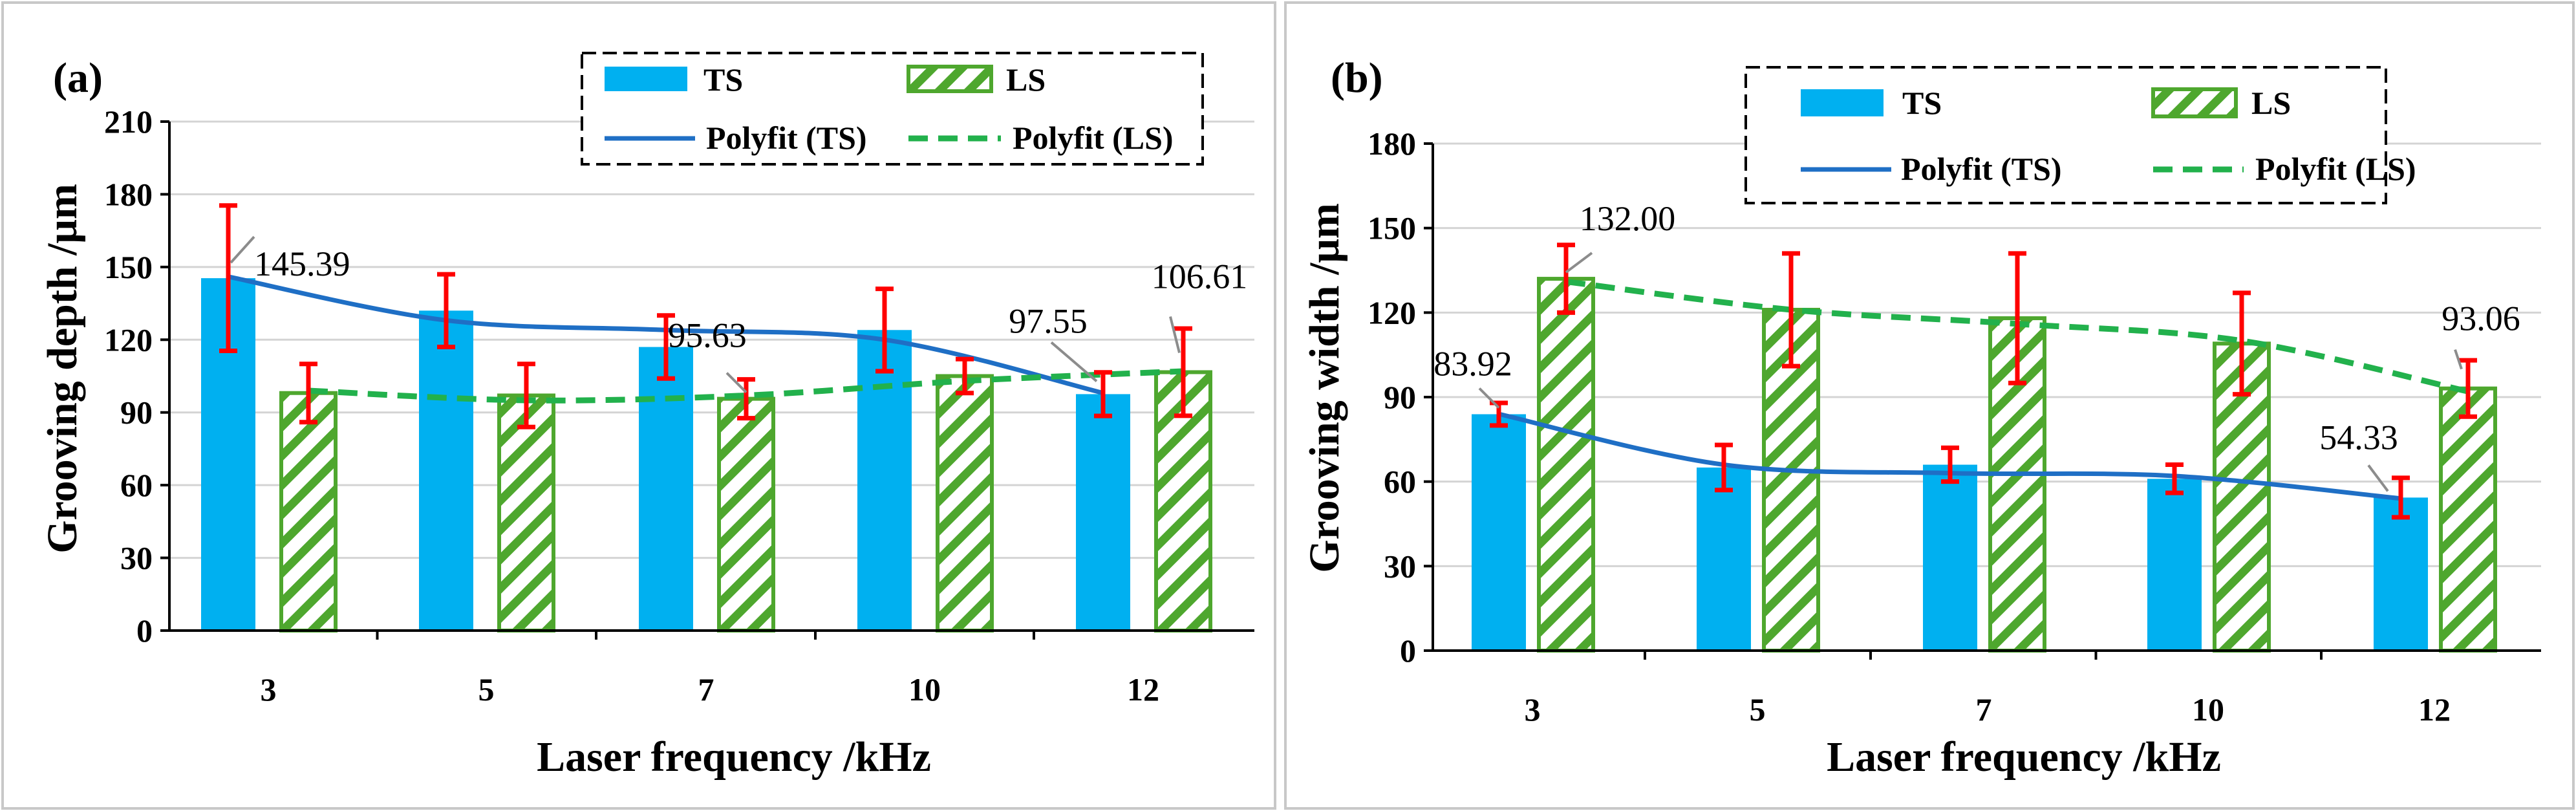  What do you see at coordinates (1628, 218) in the screenshot?
I see `data-label: 132.00` at bounding box center [1628, 218].